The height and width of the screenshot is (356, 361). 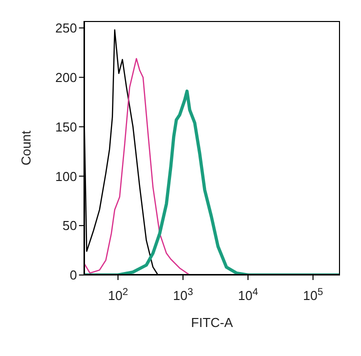 I want to click on x-axis-title: FITC-A, so click(x=212, y=322).